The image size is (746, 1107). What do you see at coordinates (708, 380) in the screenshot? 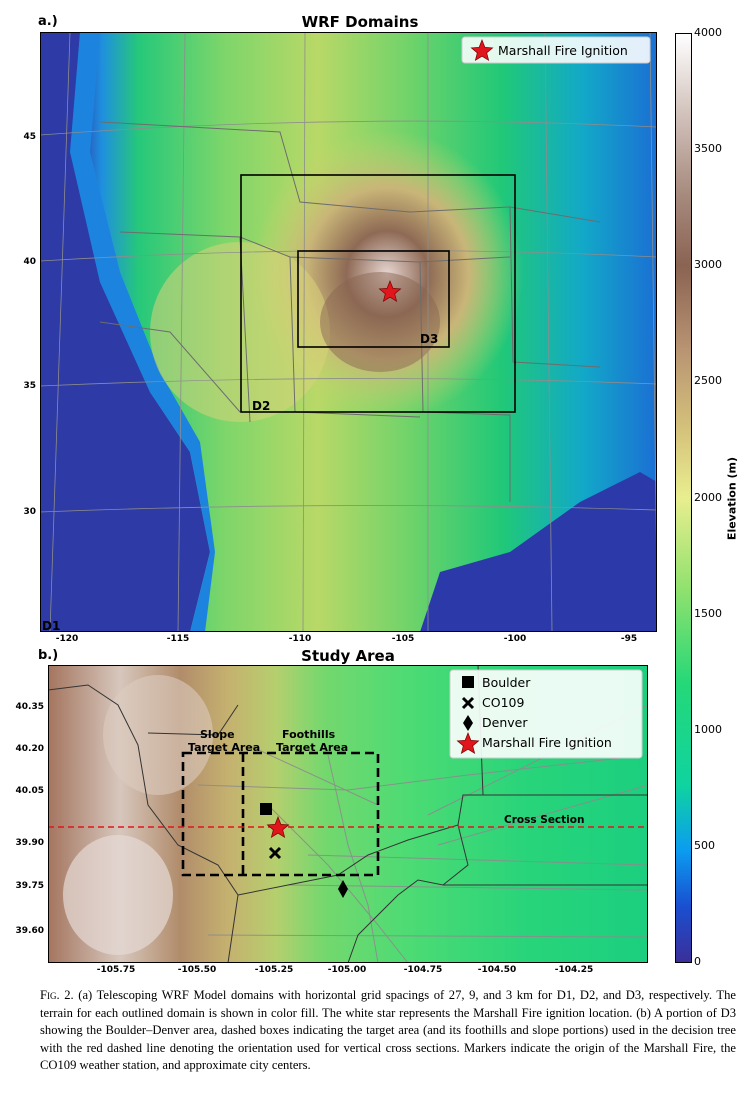
I see `cb-tick-2500: 2500` at bounding box center [708, 380].